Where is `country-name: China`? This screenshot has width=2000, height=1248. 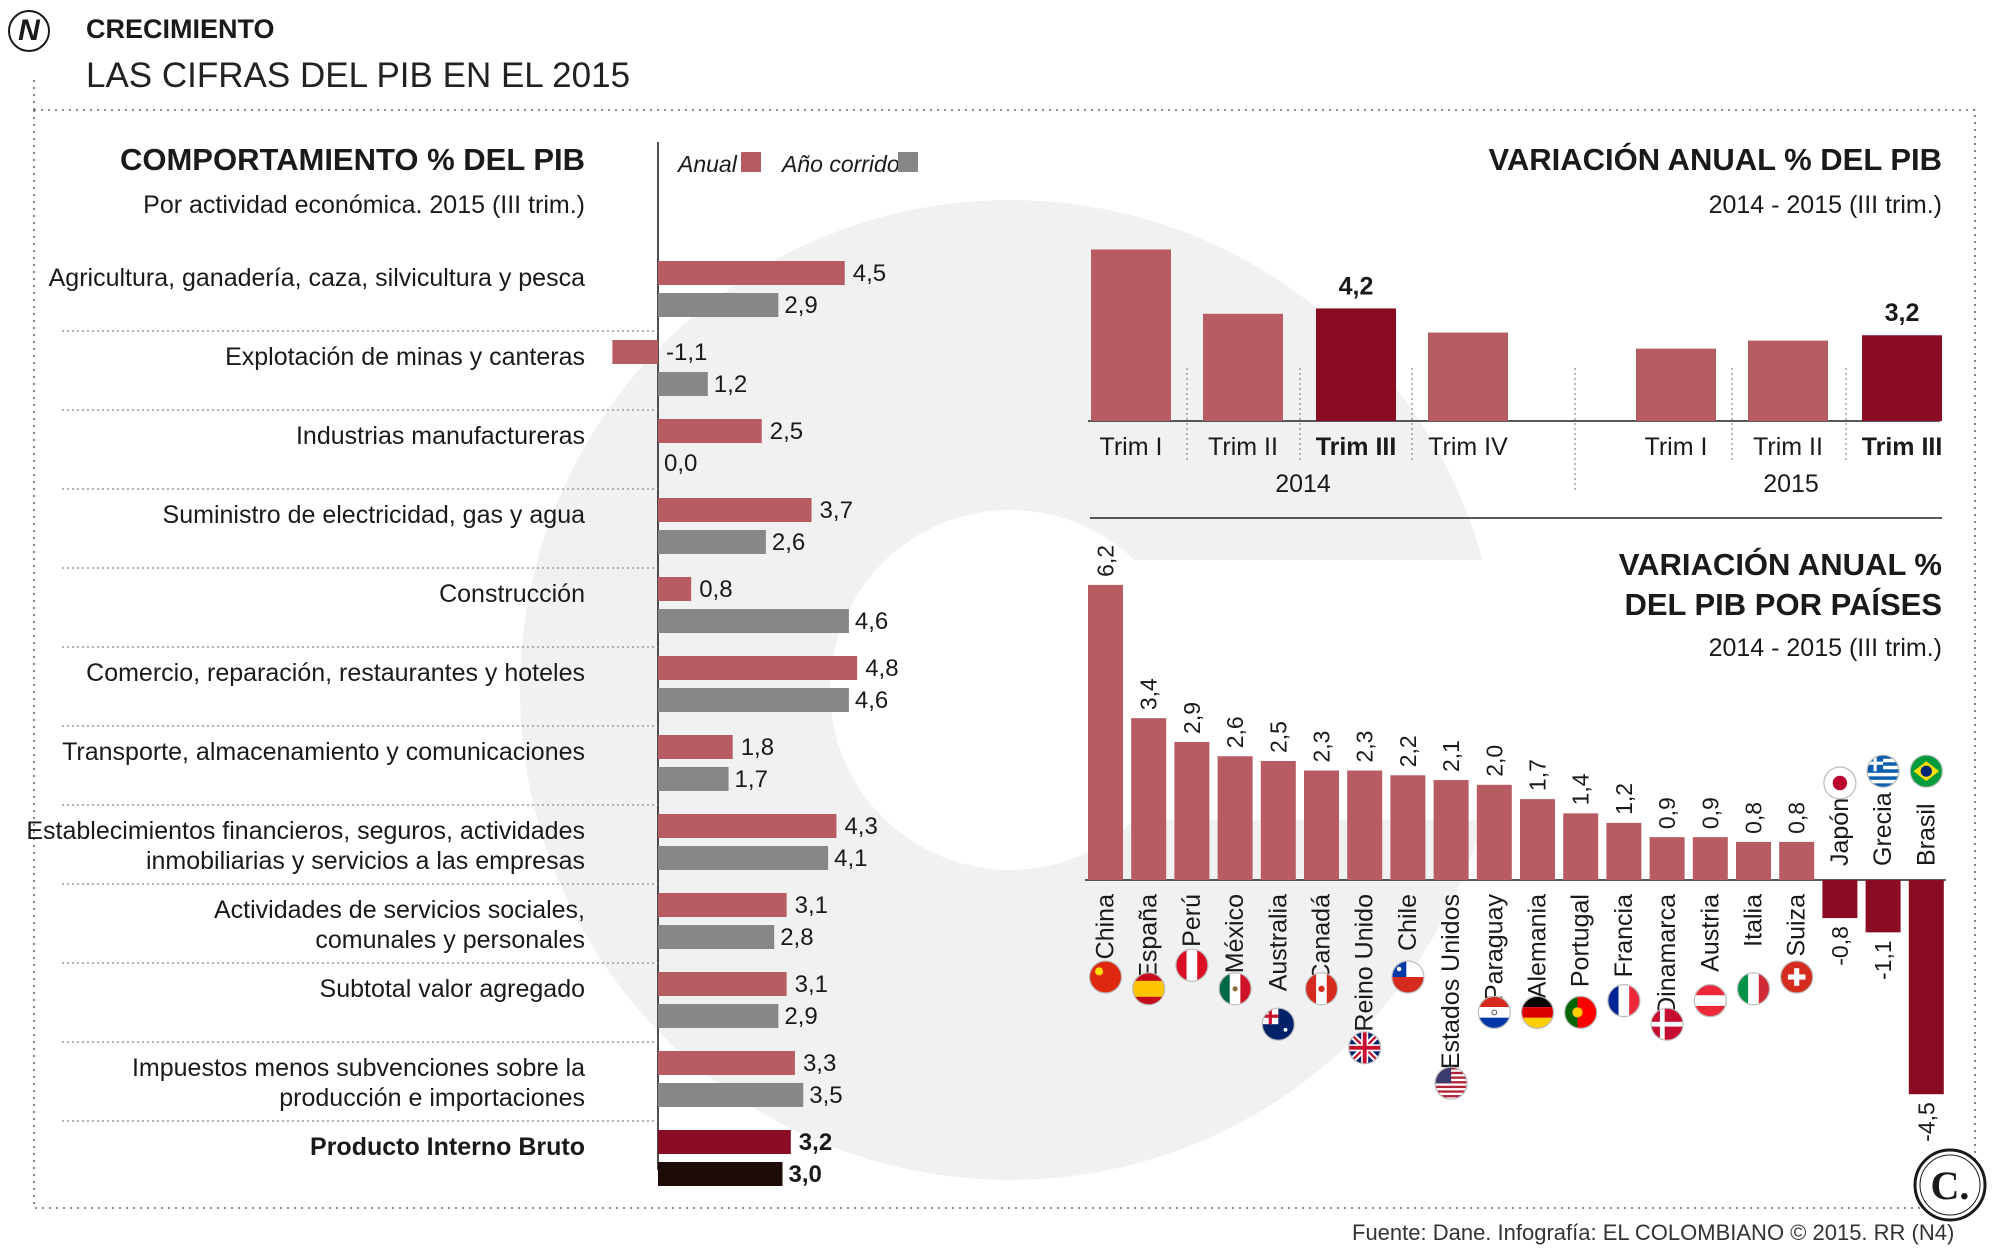
country-name: China is located at coordinates (1106, 926).